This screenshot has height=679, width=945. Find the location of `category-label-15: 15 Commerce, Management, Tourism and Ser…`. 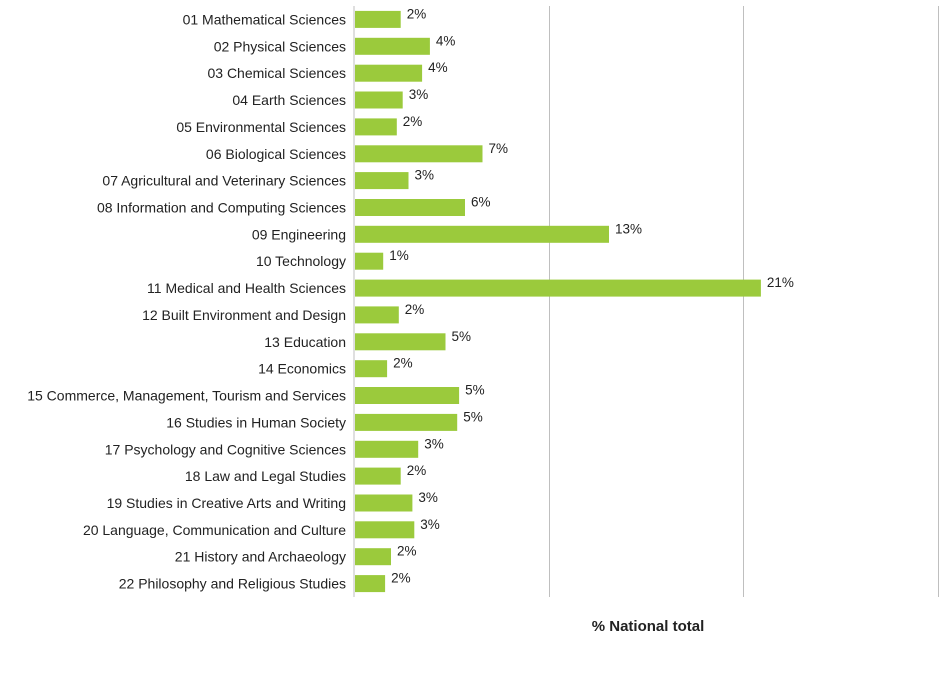

category-label-15: 15 Commerce, Management, Tourism and Ser… is located at coordinates (186, 396).